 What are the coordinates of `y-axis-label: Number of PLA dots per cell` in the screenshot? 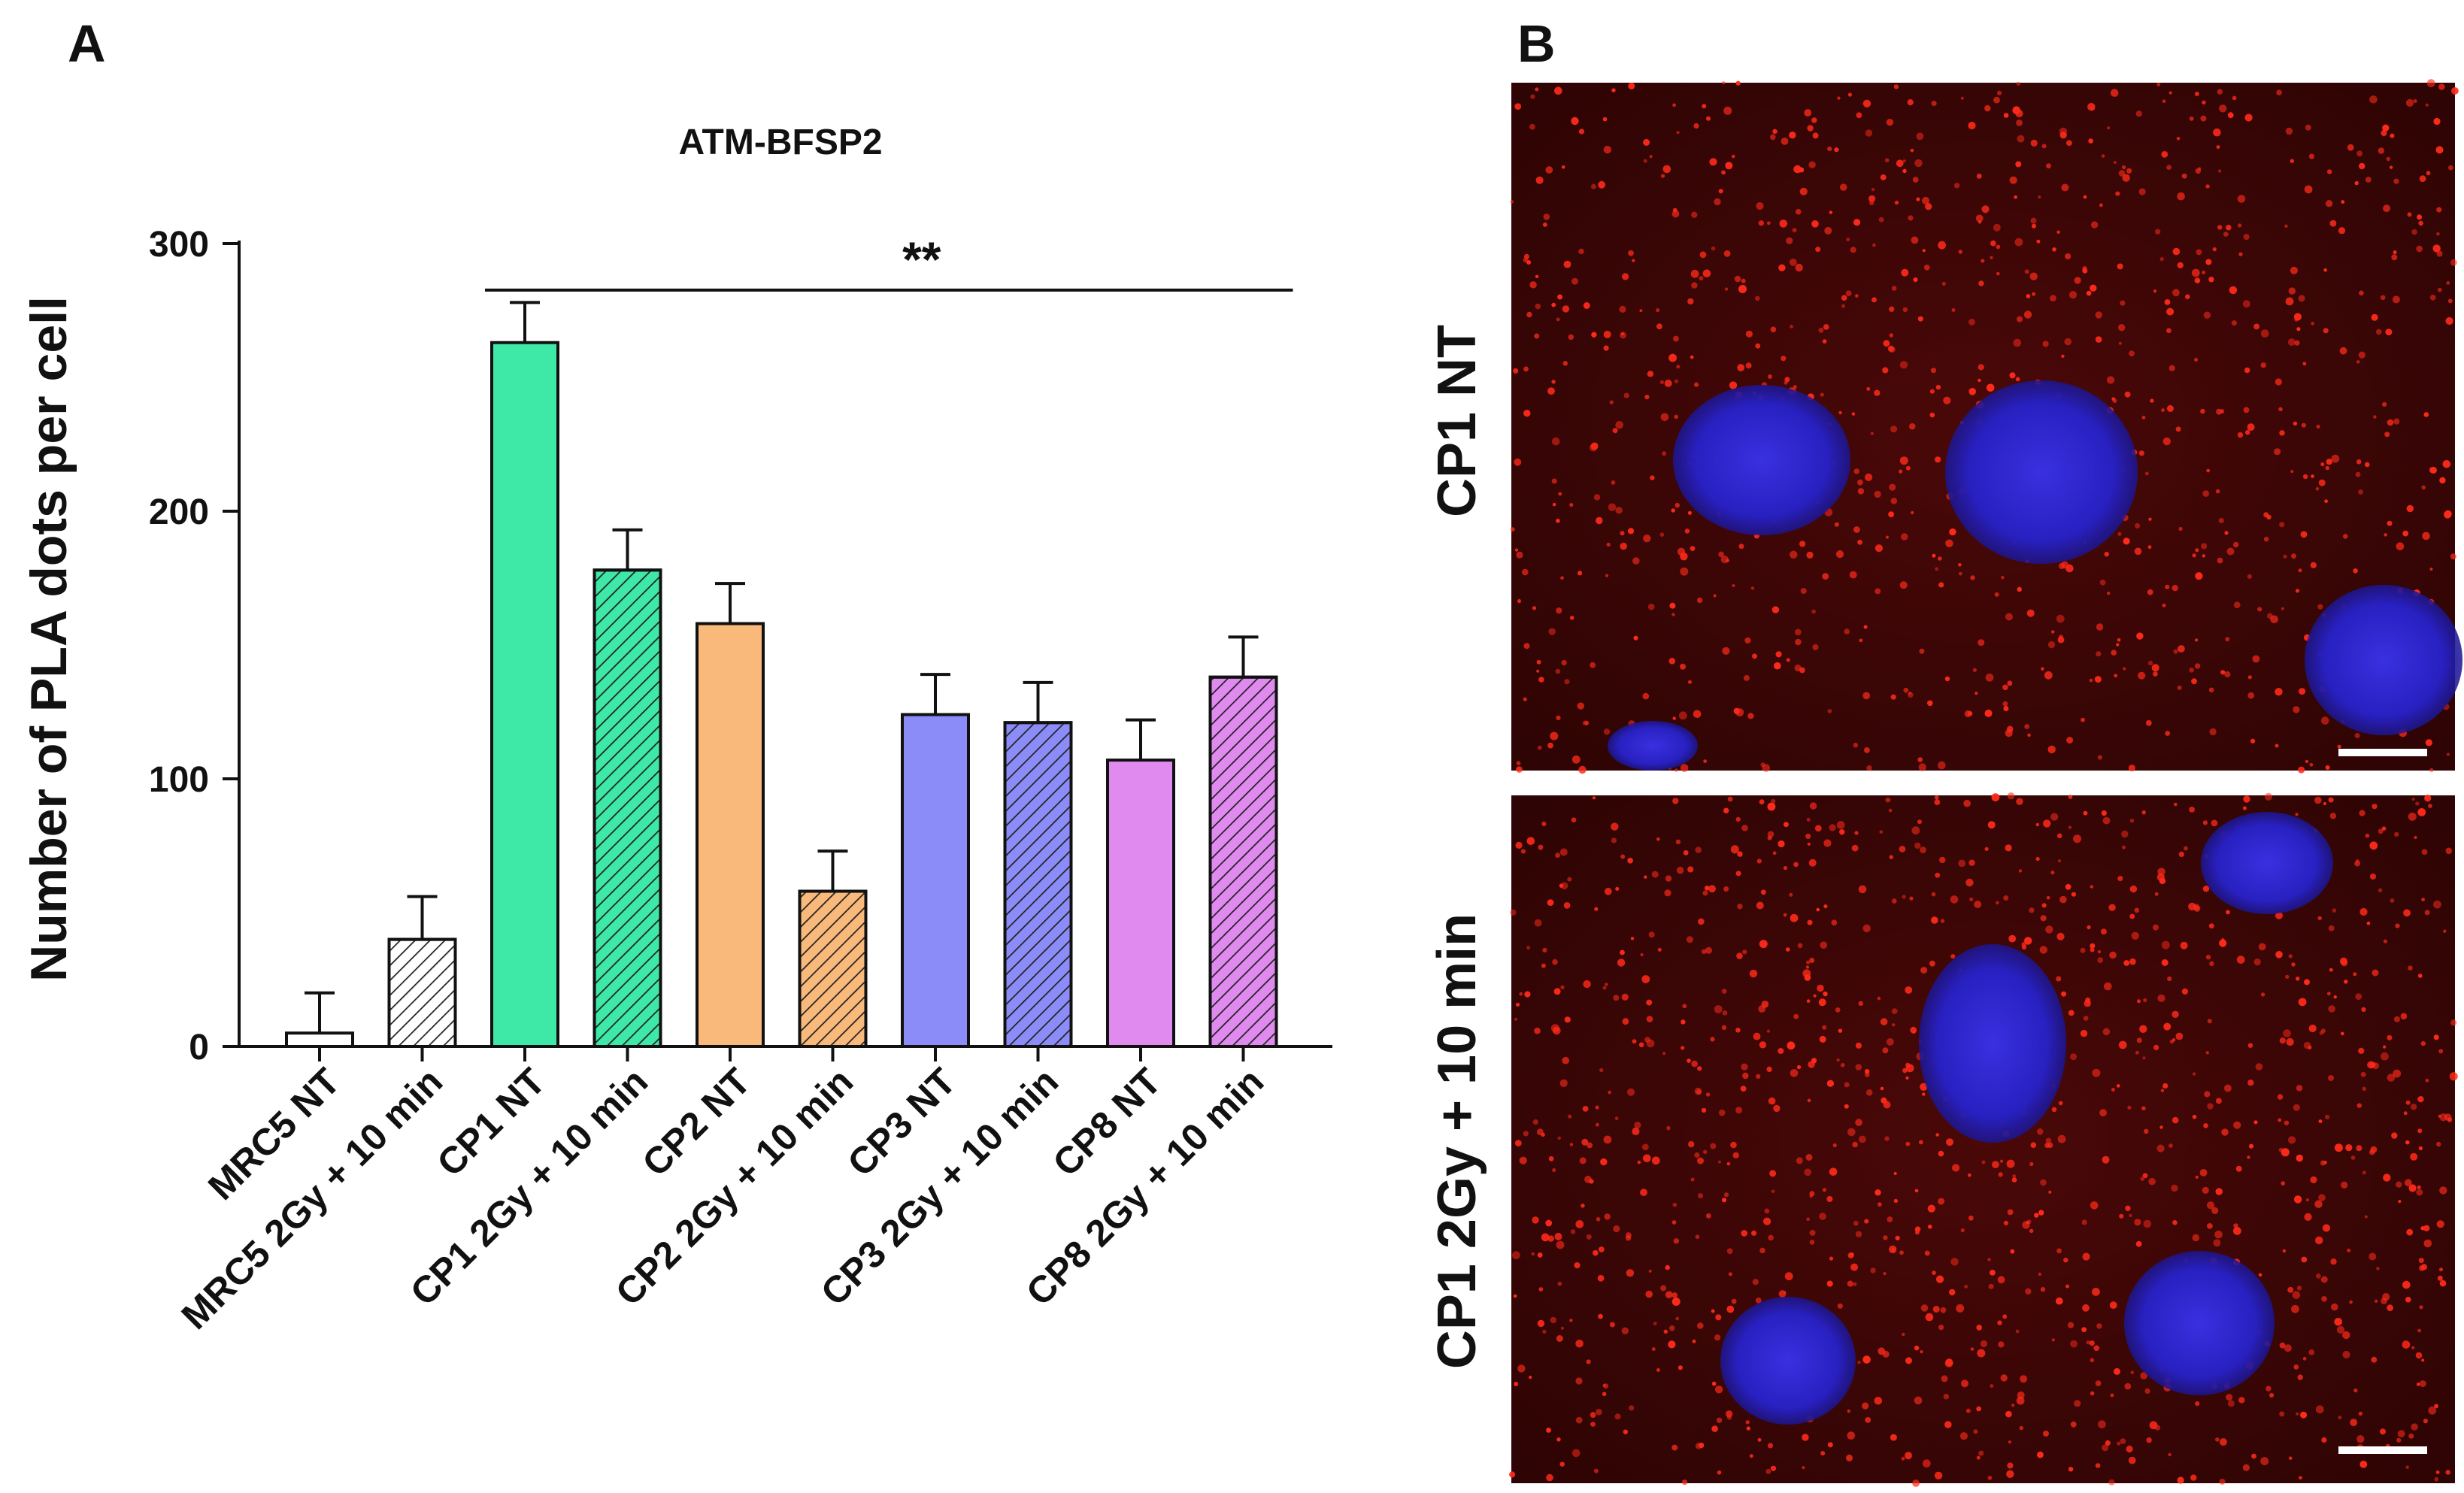 It's located at (48, 639).